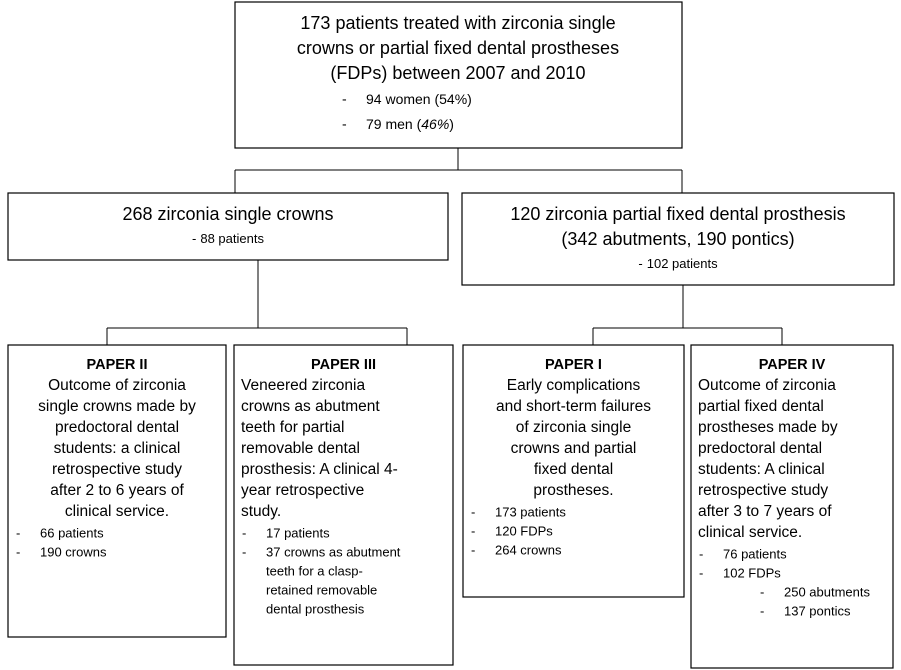  I want to click on paper-line: single crowns made by, so click(117, 406).